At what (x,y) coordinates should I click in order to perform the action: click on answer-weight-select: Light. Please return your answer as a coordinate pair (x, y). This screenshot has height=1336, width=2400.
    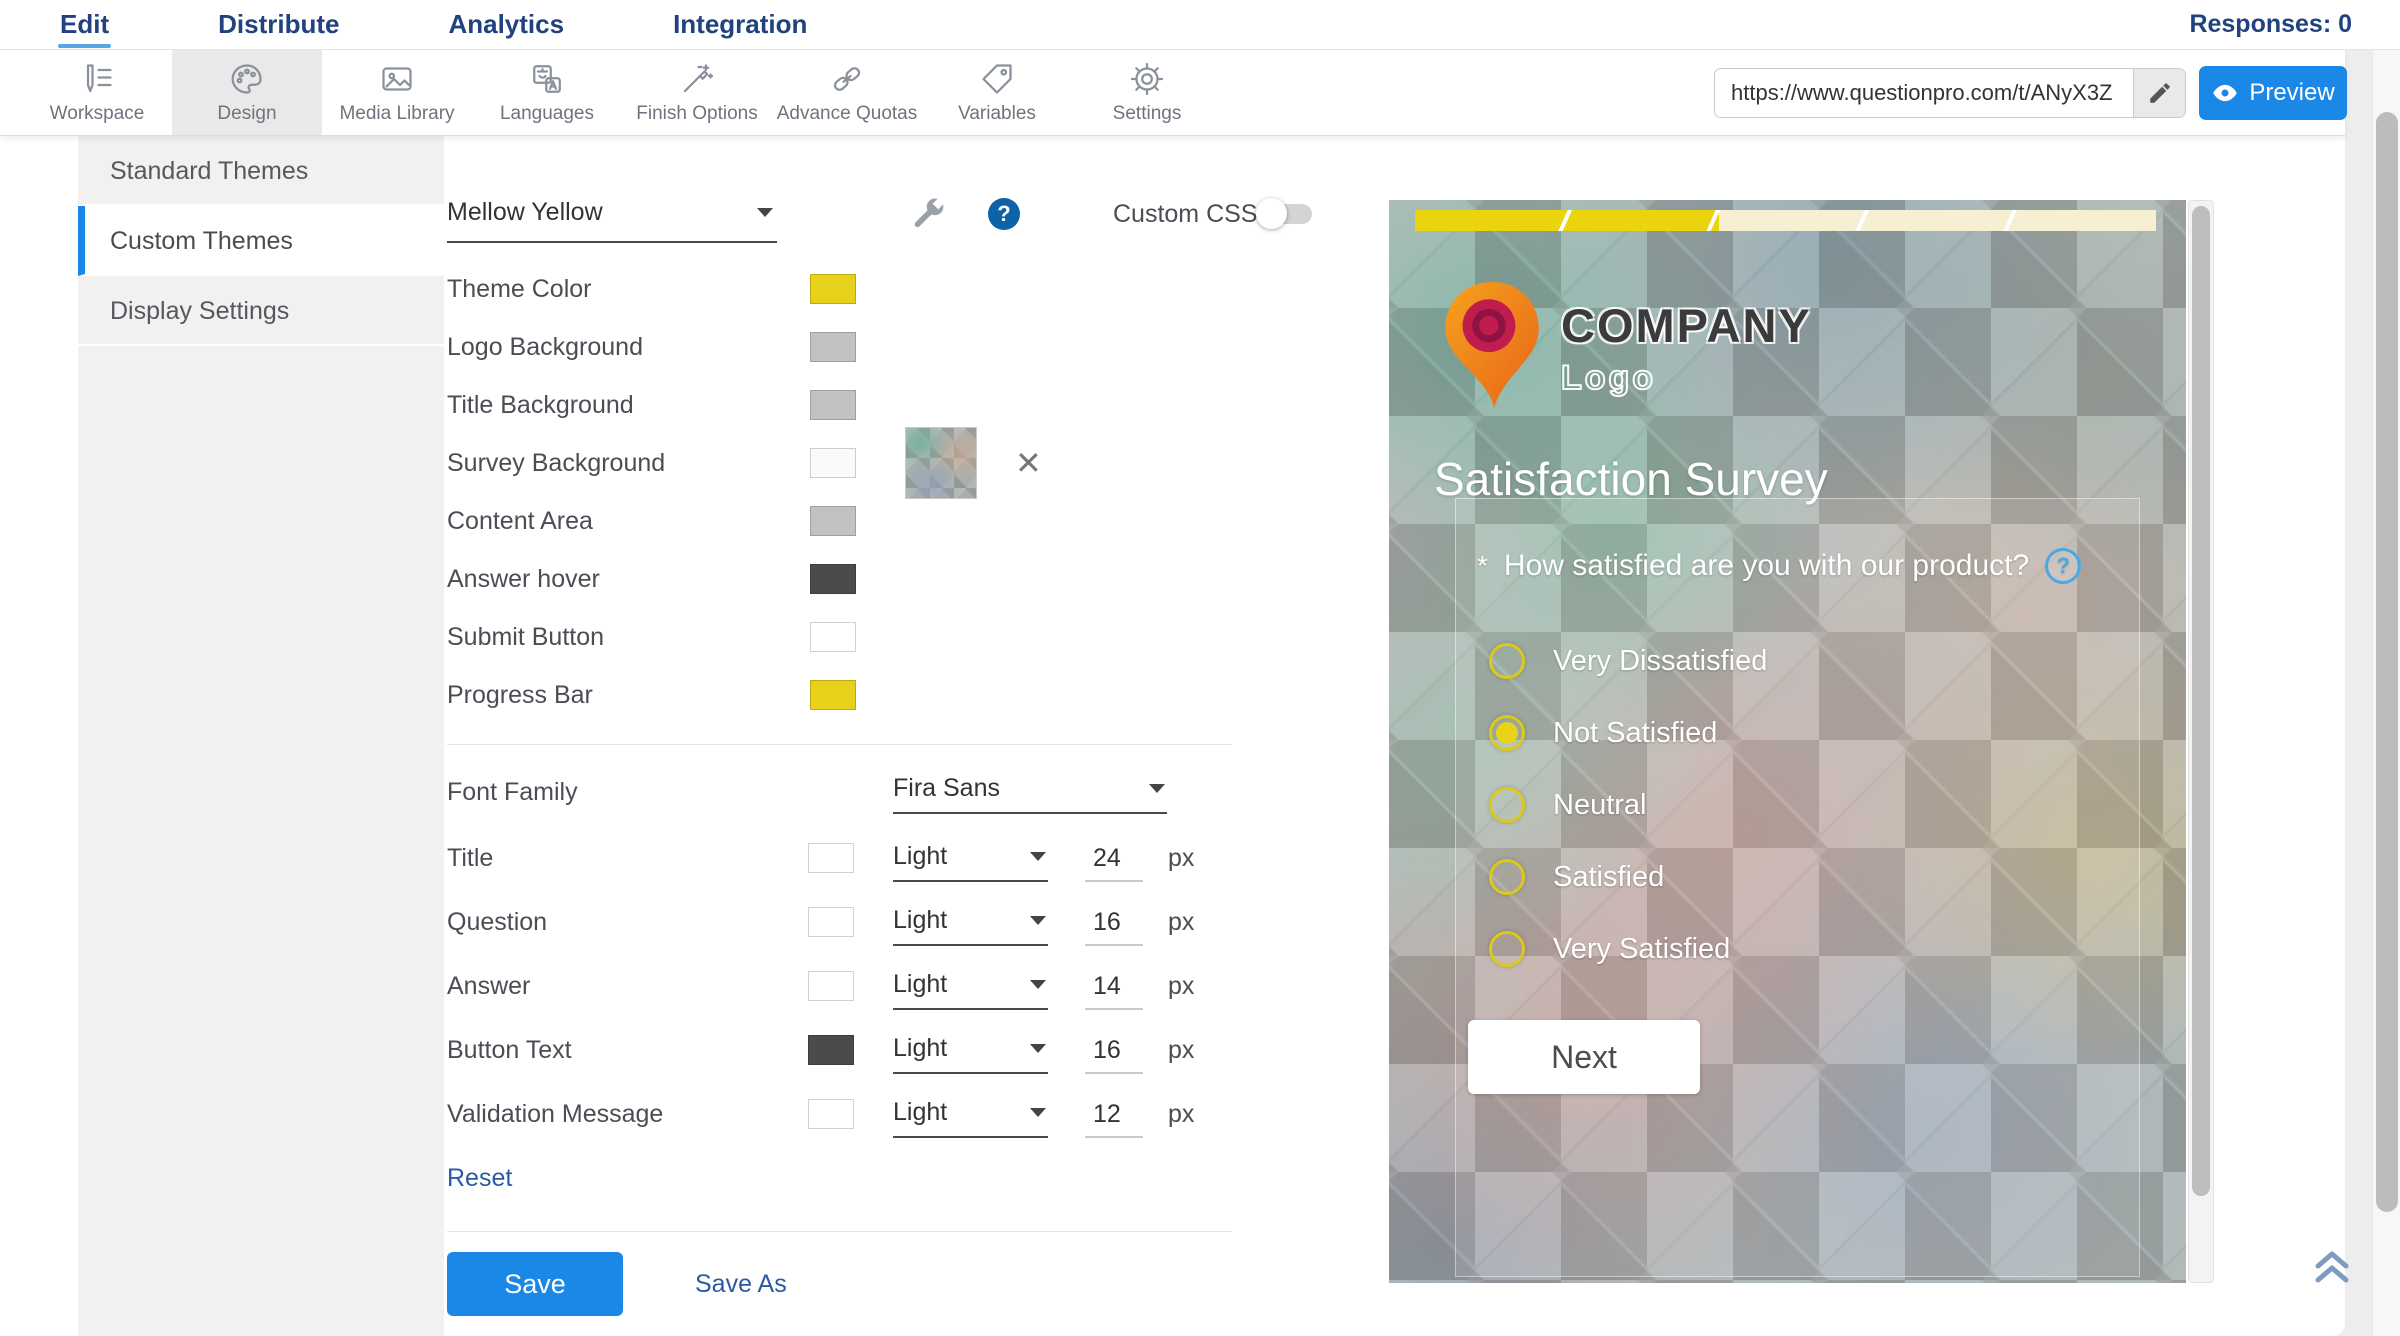
    Looking at the image, I should click on (970, 988).